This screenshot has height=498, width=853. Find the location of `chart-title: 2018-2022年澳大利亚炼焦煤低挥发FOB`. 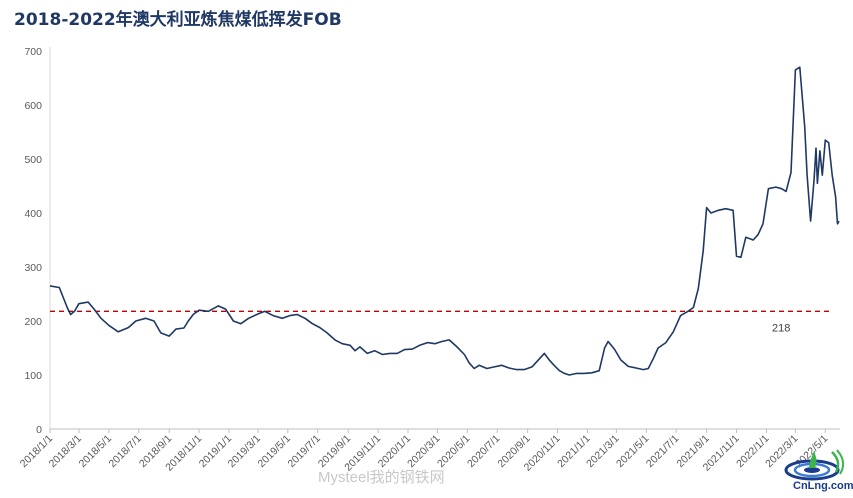

chart-title: 2018-2022年澳大利亚炼焦煤低挥发FOB is located at coordinates (178, 20).